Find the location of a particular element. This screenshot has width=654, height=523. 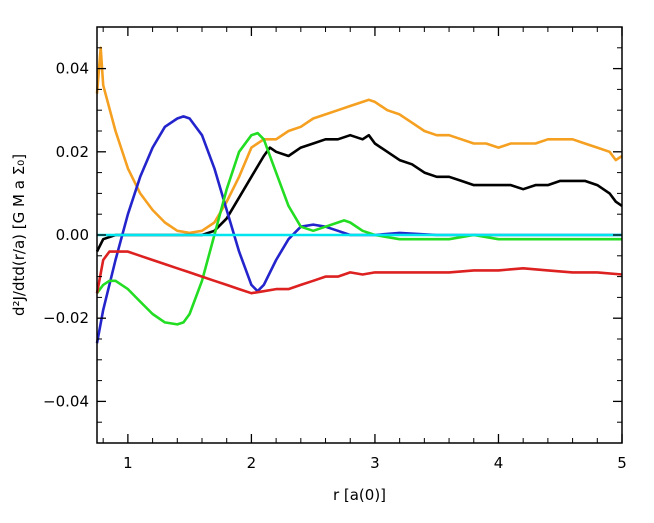

x-tick-label: 5 is located at coordinates (622, 463).